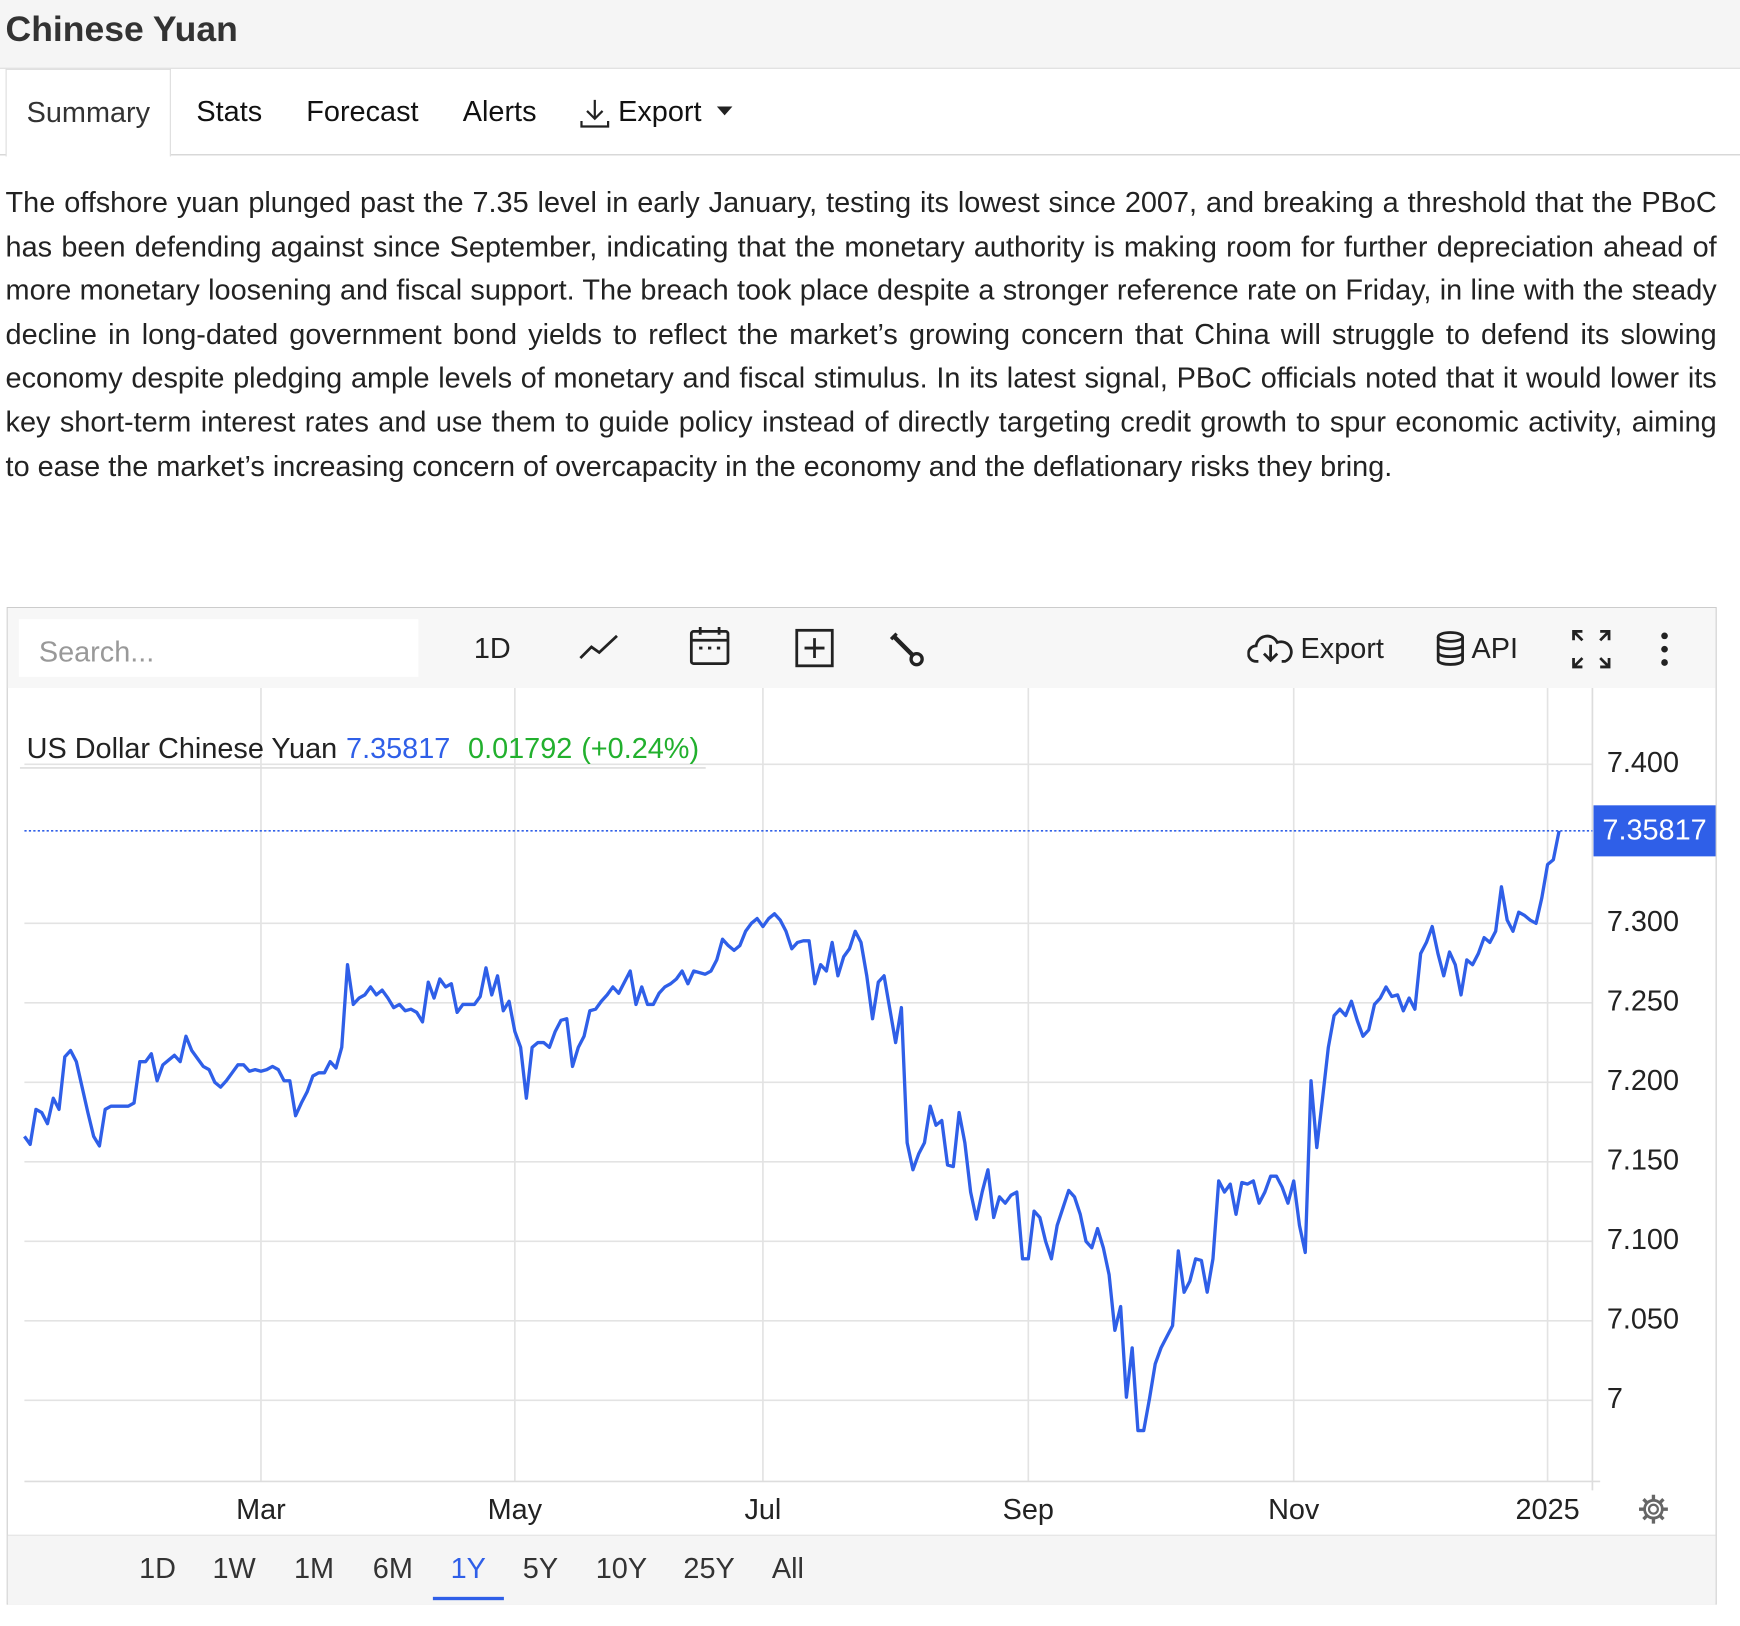  Describe the element at coordinates (1494, 648) in the screenshot. I see `api-button: API` at that location.